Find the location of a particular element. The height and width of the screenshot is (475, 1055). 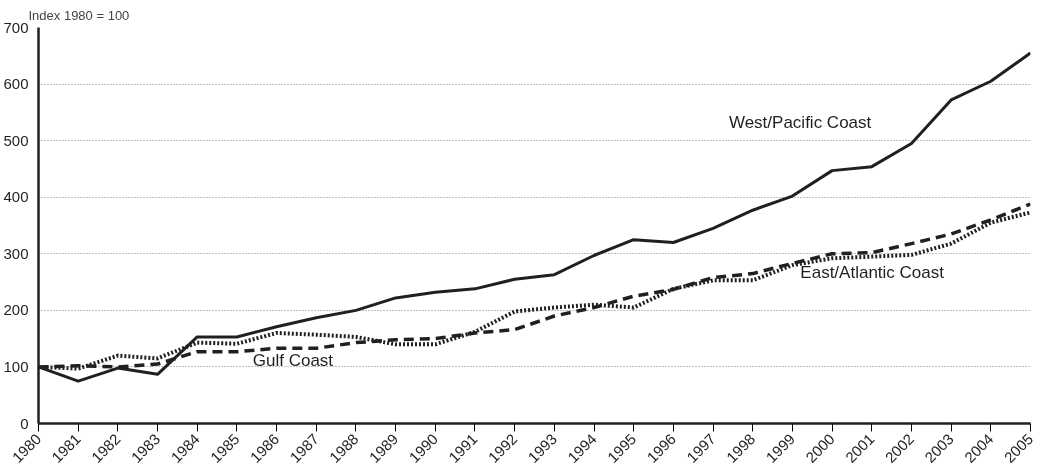

y-tick-label: 400 is located at coordinates (16, 197).